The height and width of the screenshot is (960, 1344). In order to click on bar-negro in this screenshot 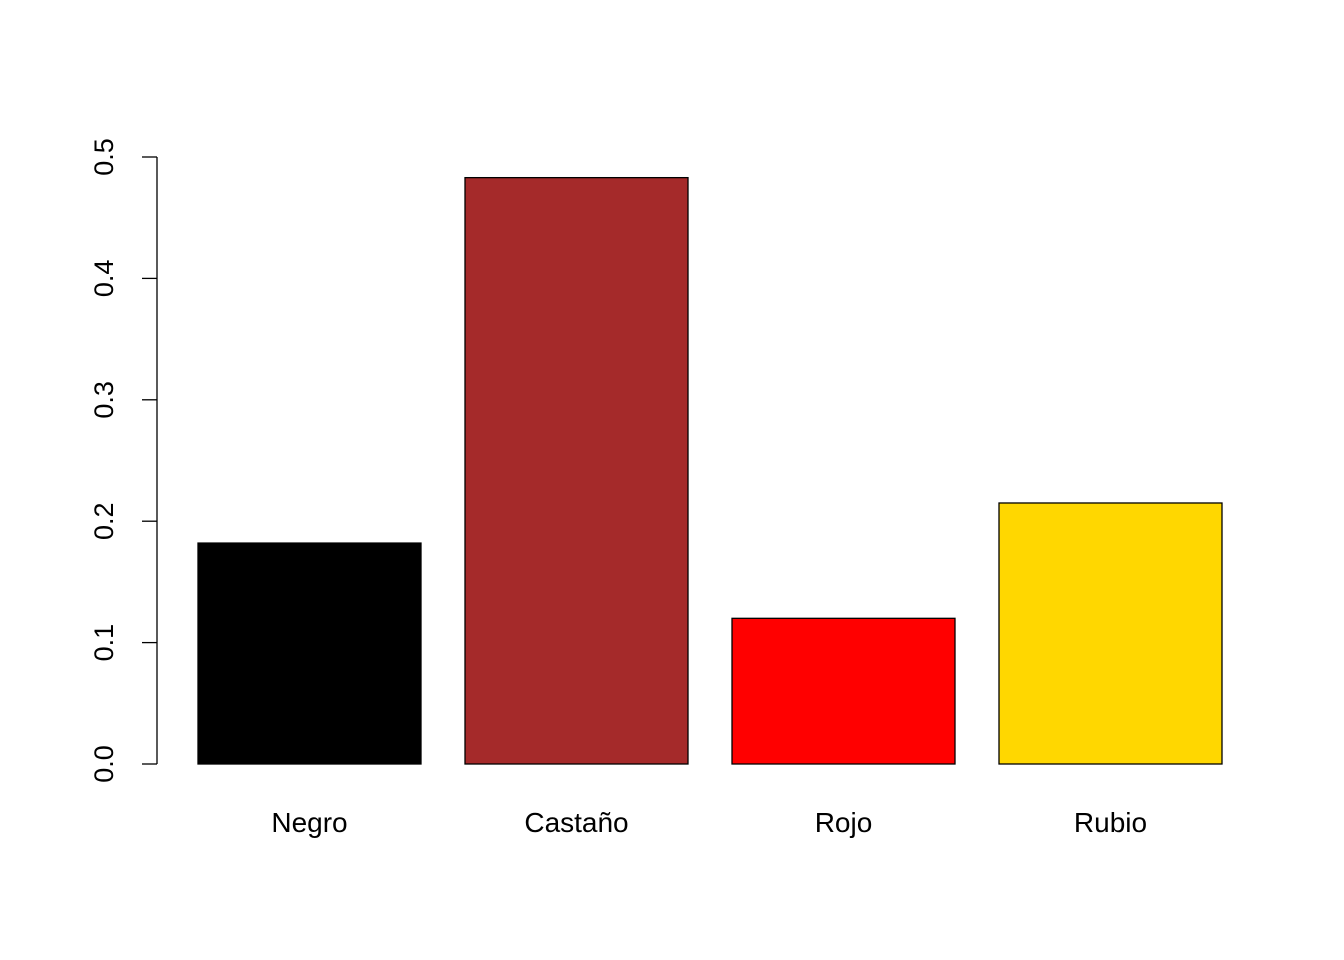, I will do `click(309, 653)`.